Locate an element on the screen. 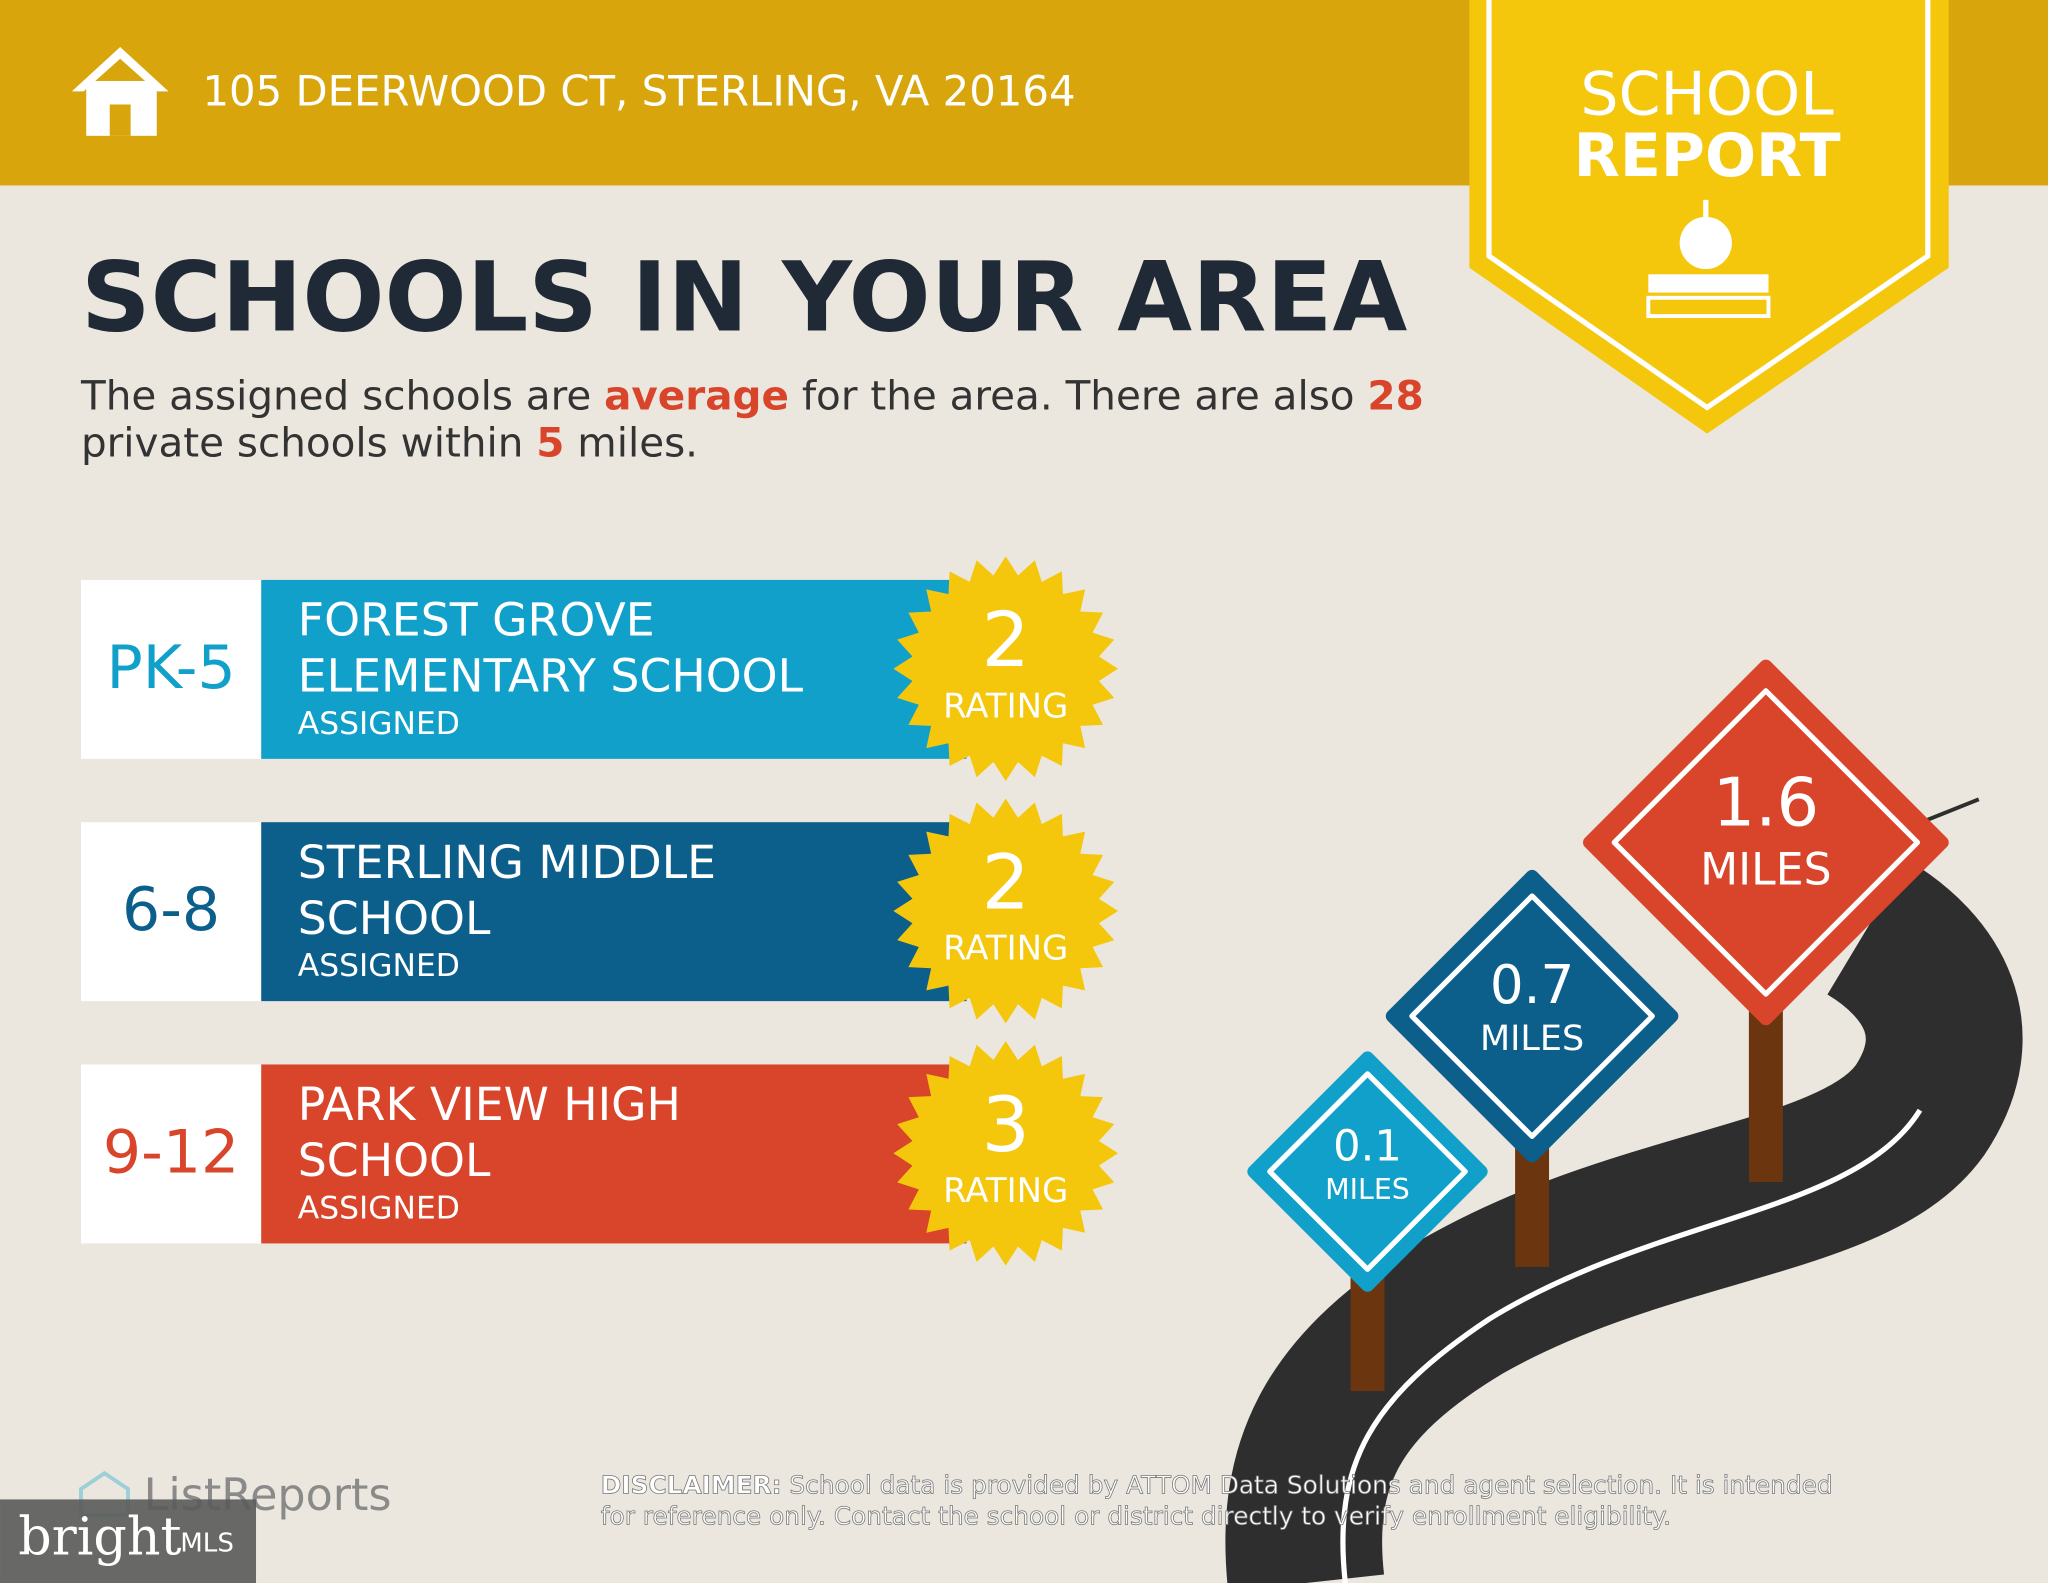 The height and width of the screenshot is (1583, 2048). title: SCHOOLS IN YOUR AREA is located at coordinates (744, 297).